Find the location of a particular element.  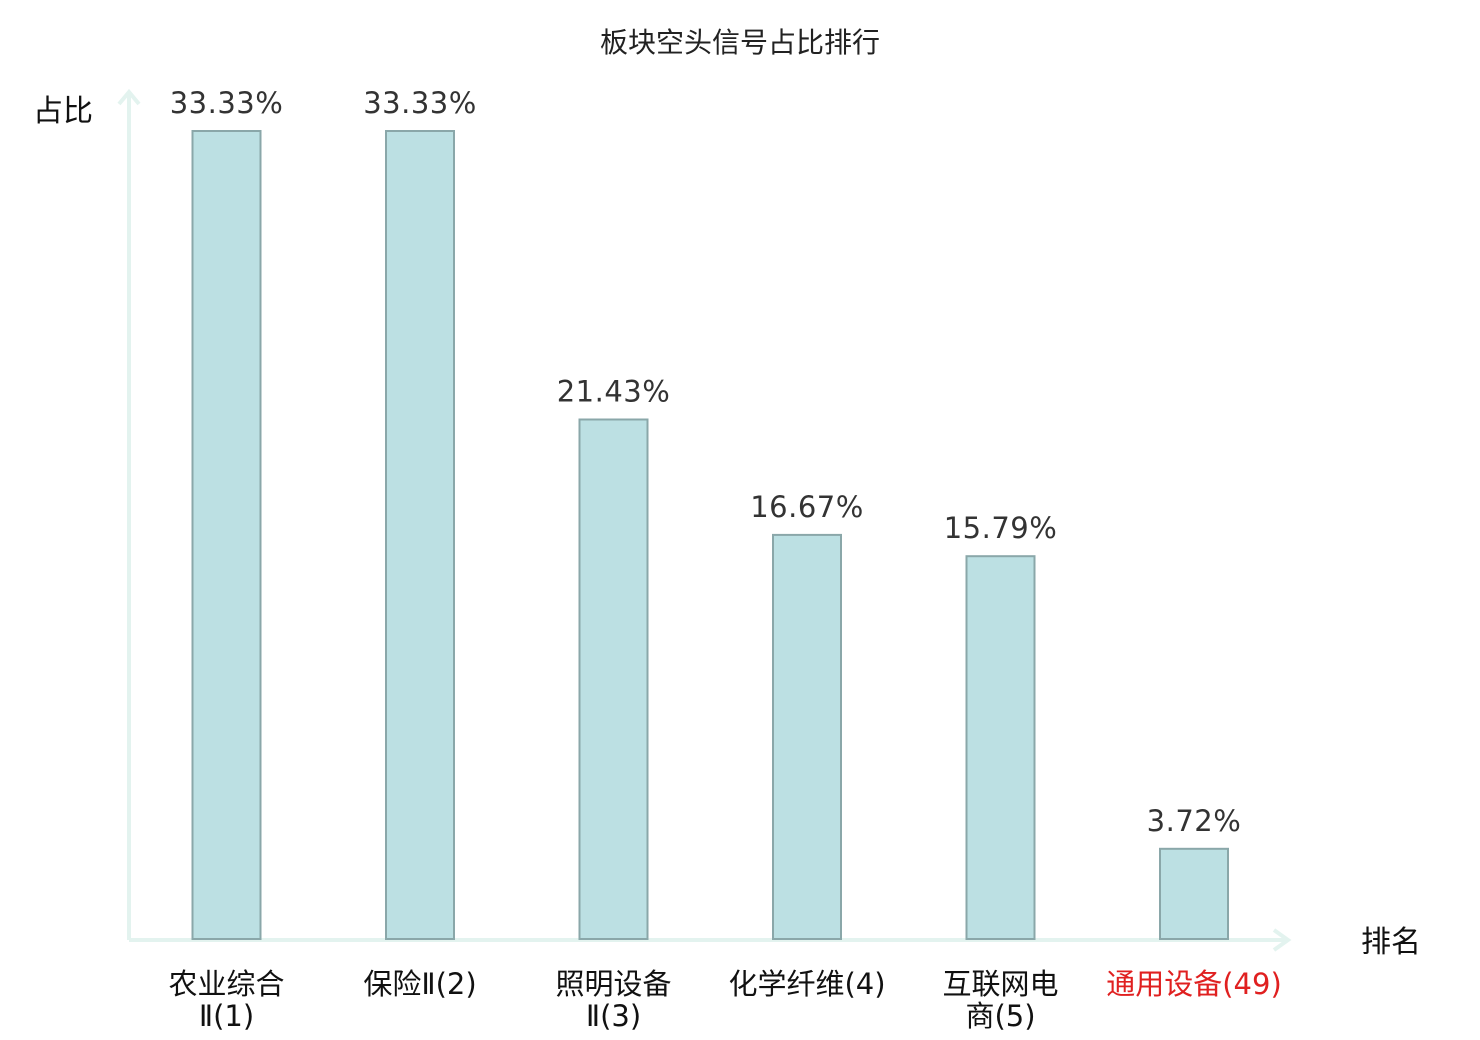

x-tick-label: 商(5) is located at coordinates (1000, 1016).